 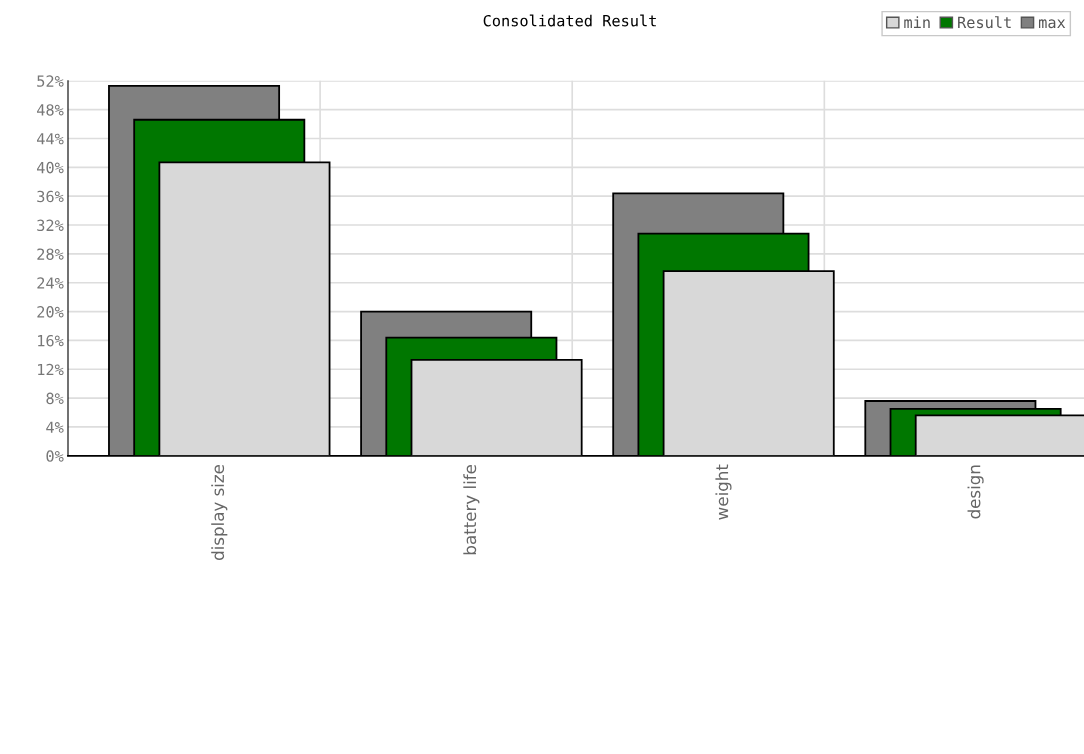 I want to click on legend-label: min, so click(x=917, y=22).